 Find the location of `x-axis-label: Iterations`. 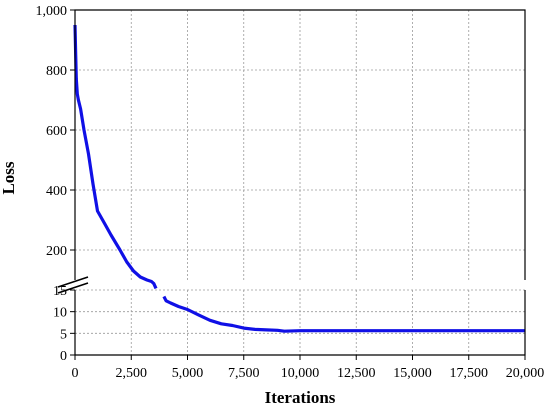

x-axis-label: Iterations is located at coordinates (300, 397).